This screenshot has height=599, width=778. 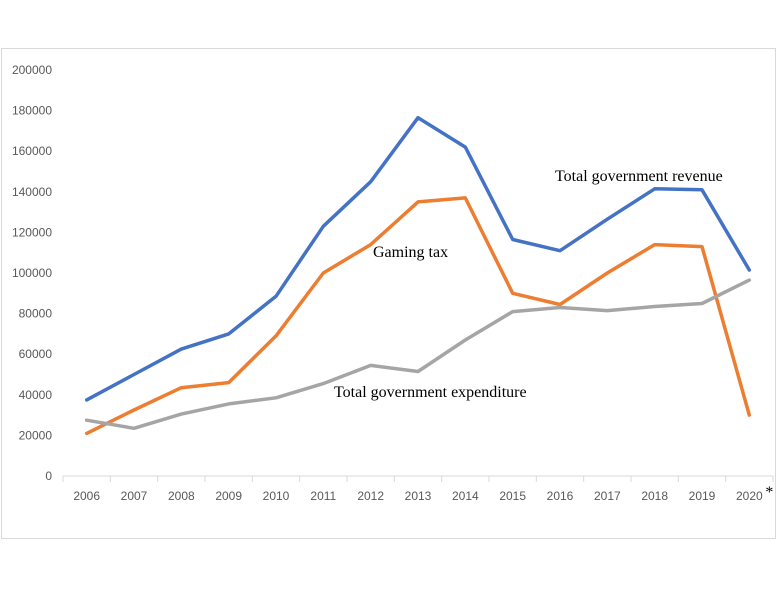 What do you see at coordinates (32, 151) in the screenshot?
I see `y-tick-label: 160000` at bounding box center [32, 151].